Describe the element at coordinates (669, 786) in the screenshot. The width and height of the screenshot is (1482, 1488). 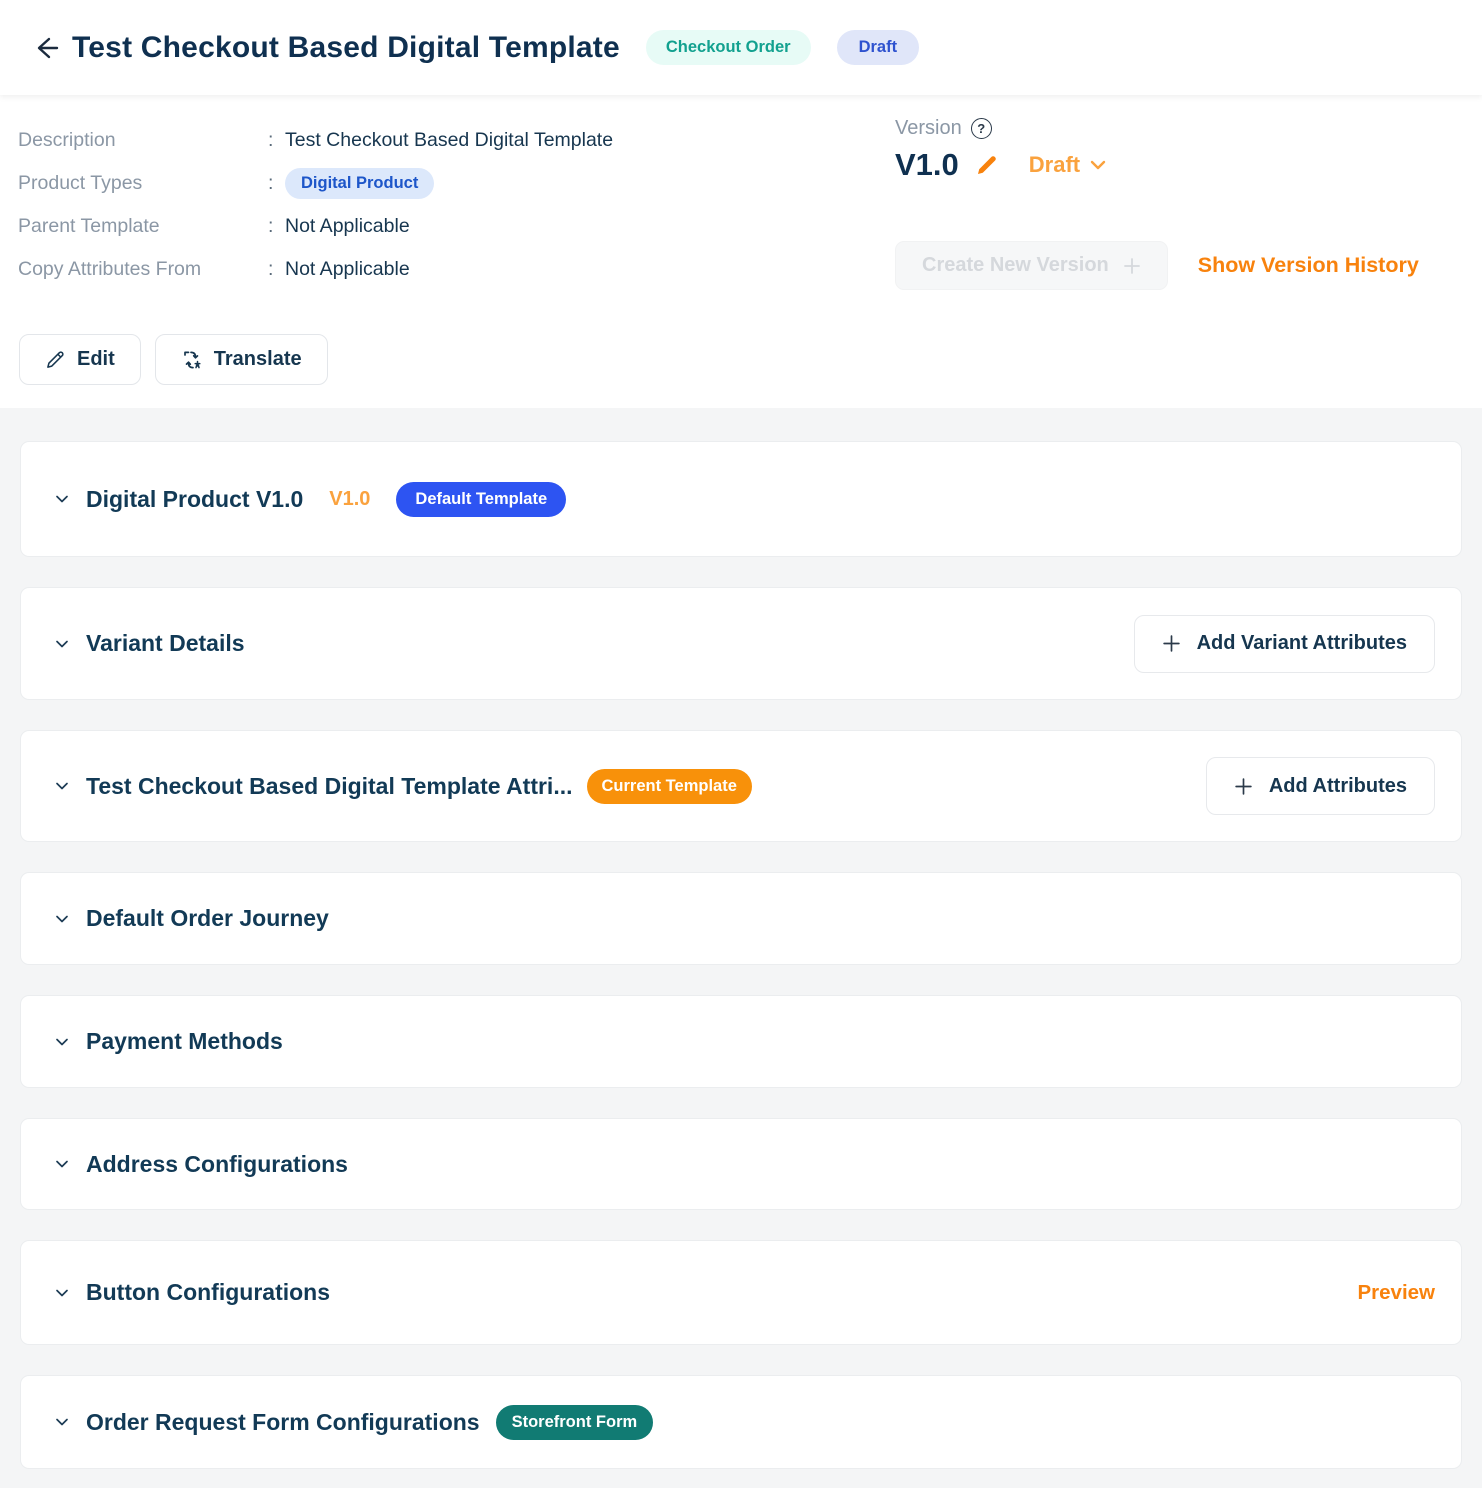
I see `current-template-badge: Current Template` at that location.